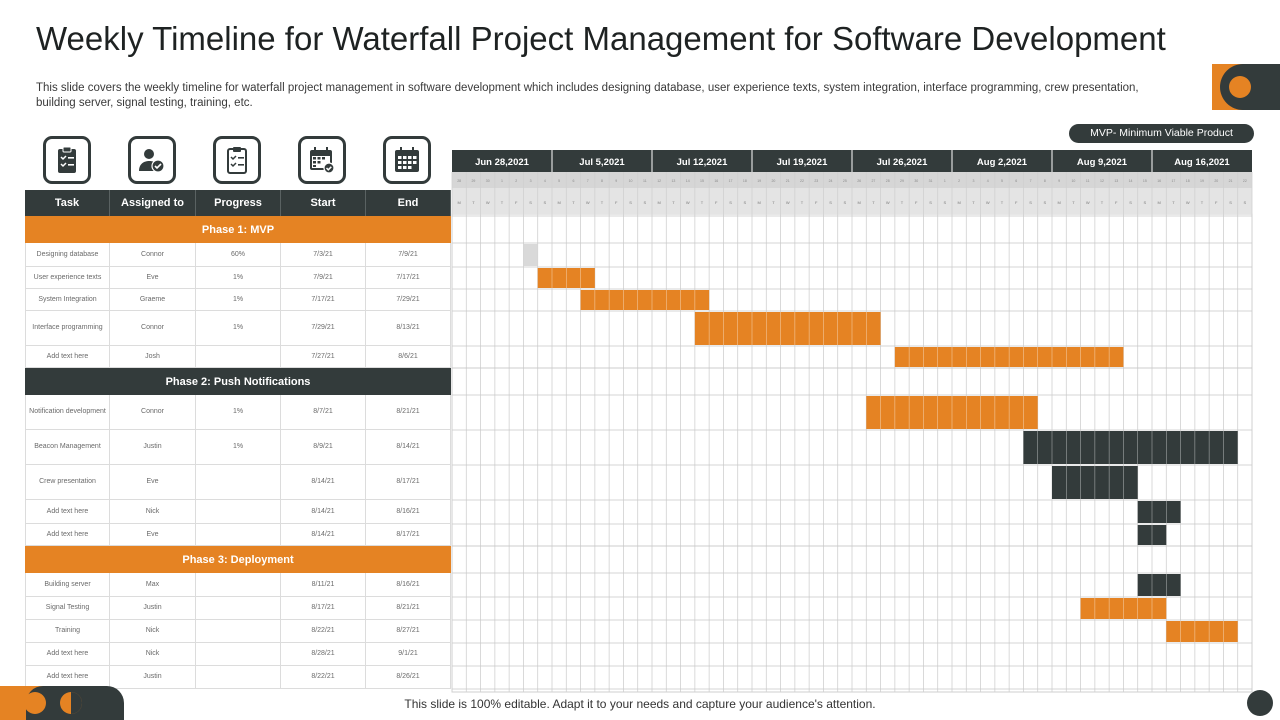 The height and width of the screenshot is (720, 1280). Describe the element at coordinates (945, 181) in the screenshot. I see `day-number: 1` at that location.